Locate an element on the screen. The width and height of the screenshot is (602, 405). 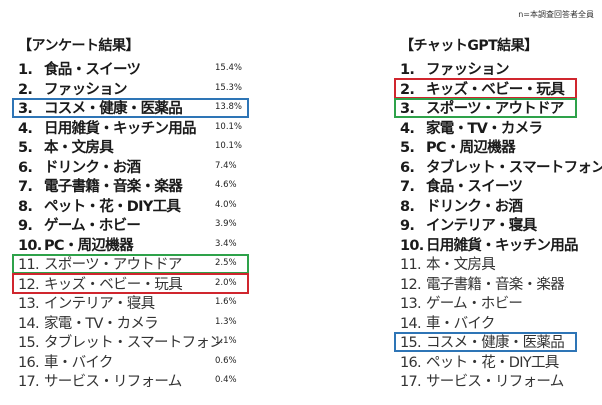
ranking-row: 16. ペット・花・DIY工具 is located at coordinates (500, 362).